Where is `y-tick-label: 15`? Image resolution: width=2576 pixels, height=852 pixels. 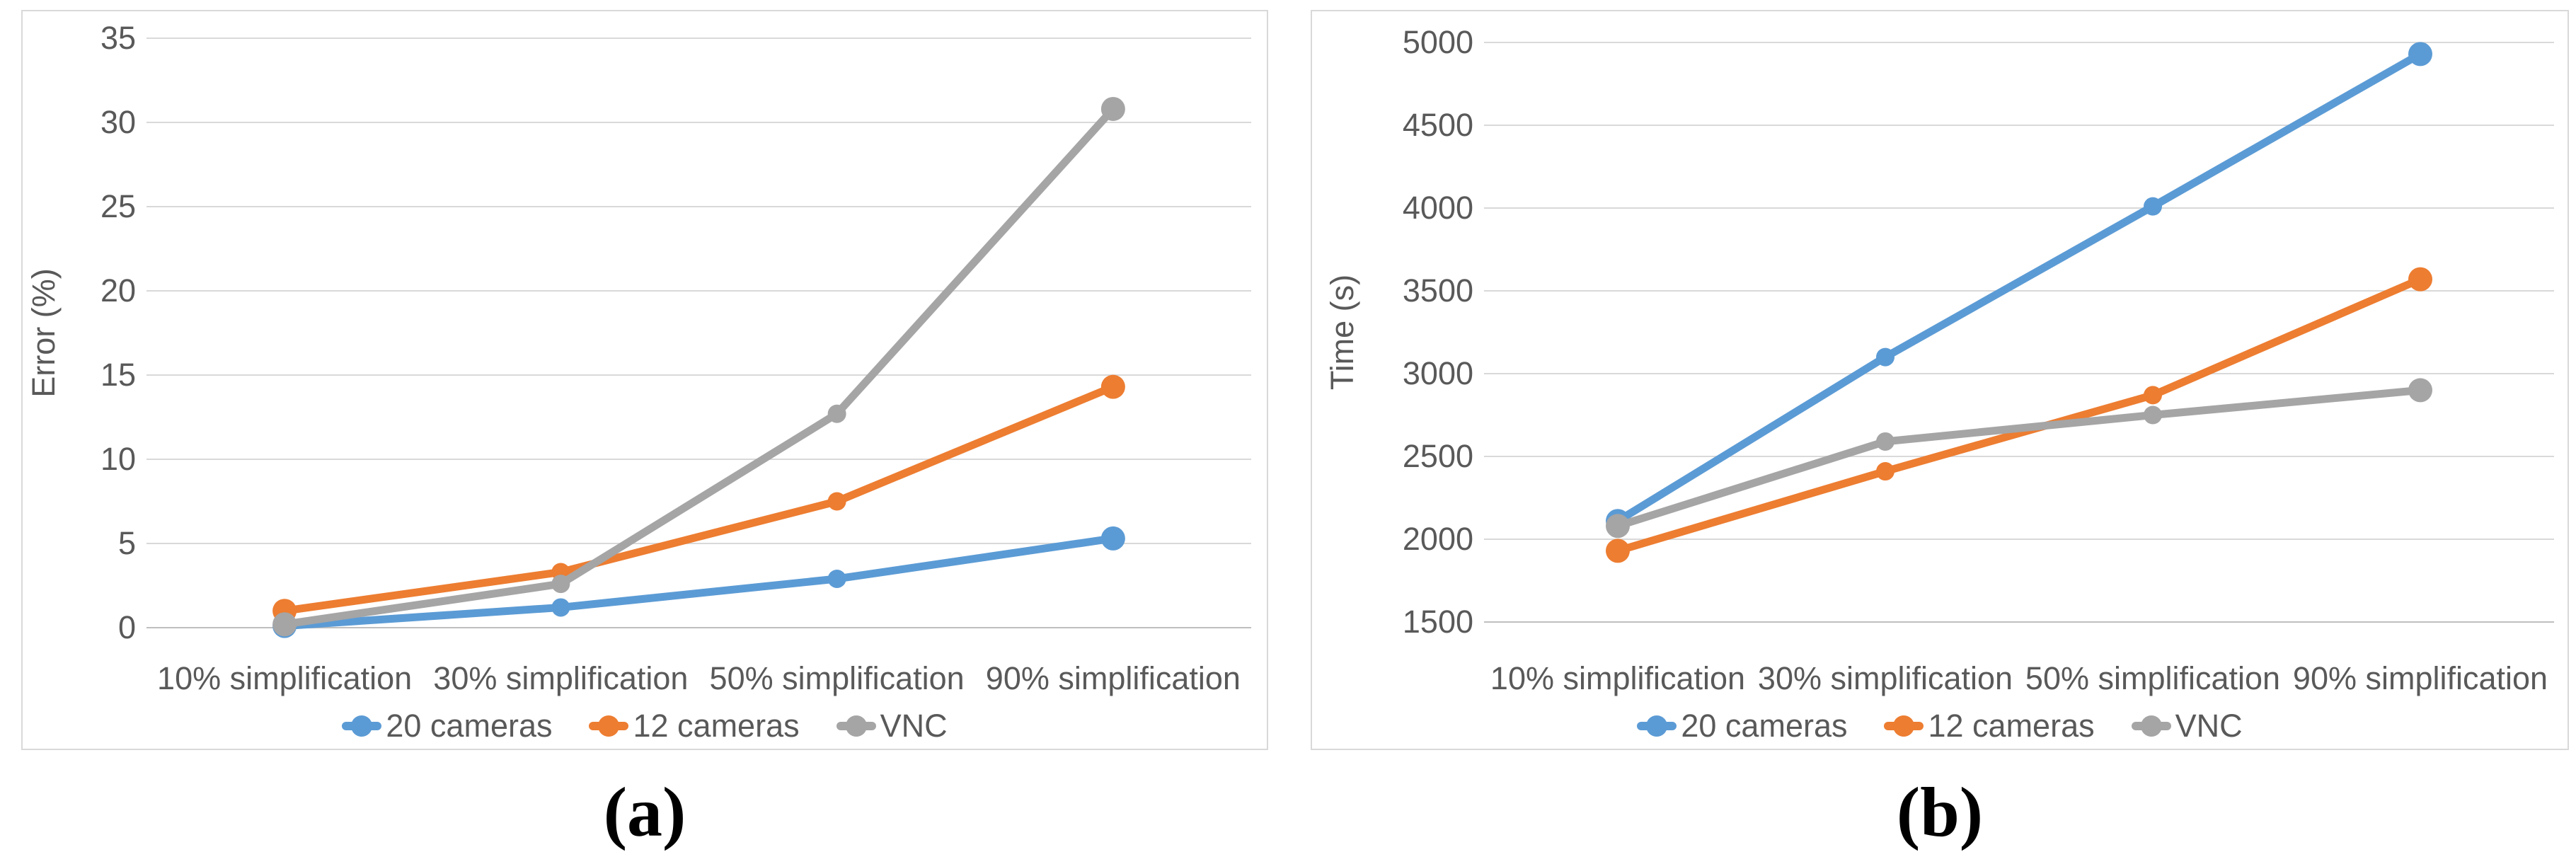 y-tick-label: 15 is located at coordinates (118, 375).